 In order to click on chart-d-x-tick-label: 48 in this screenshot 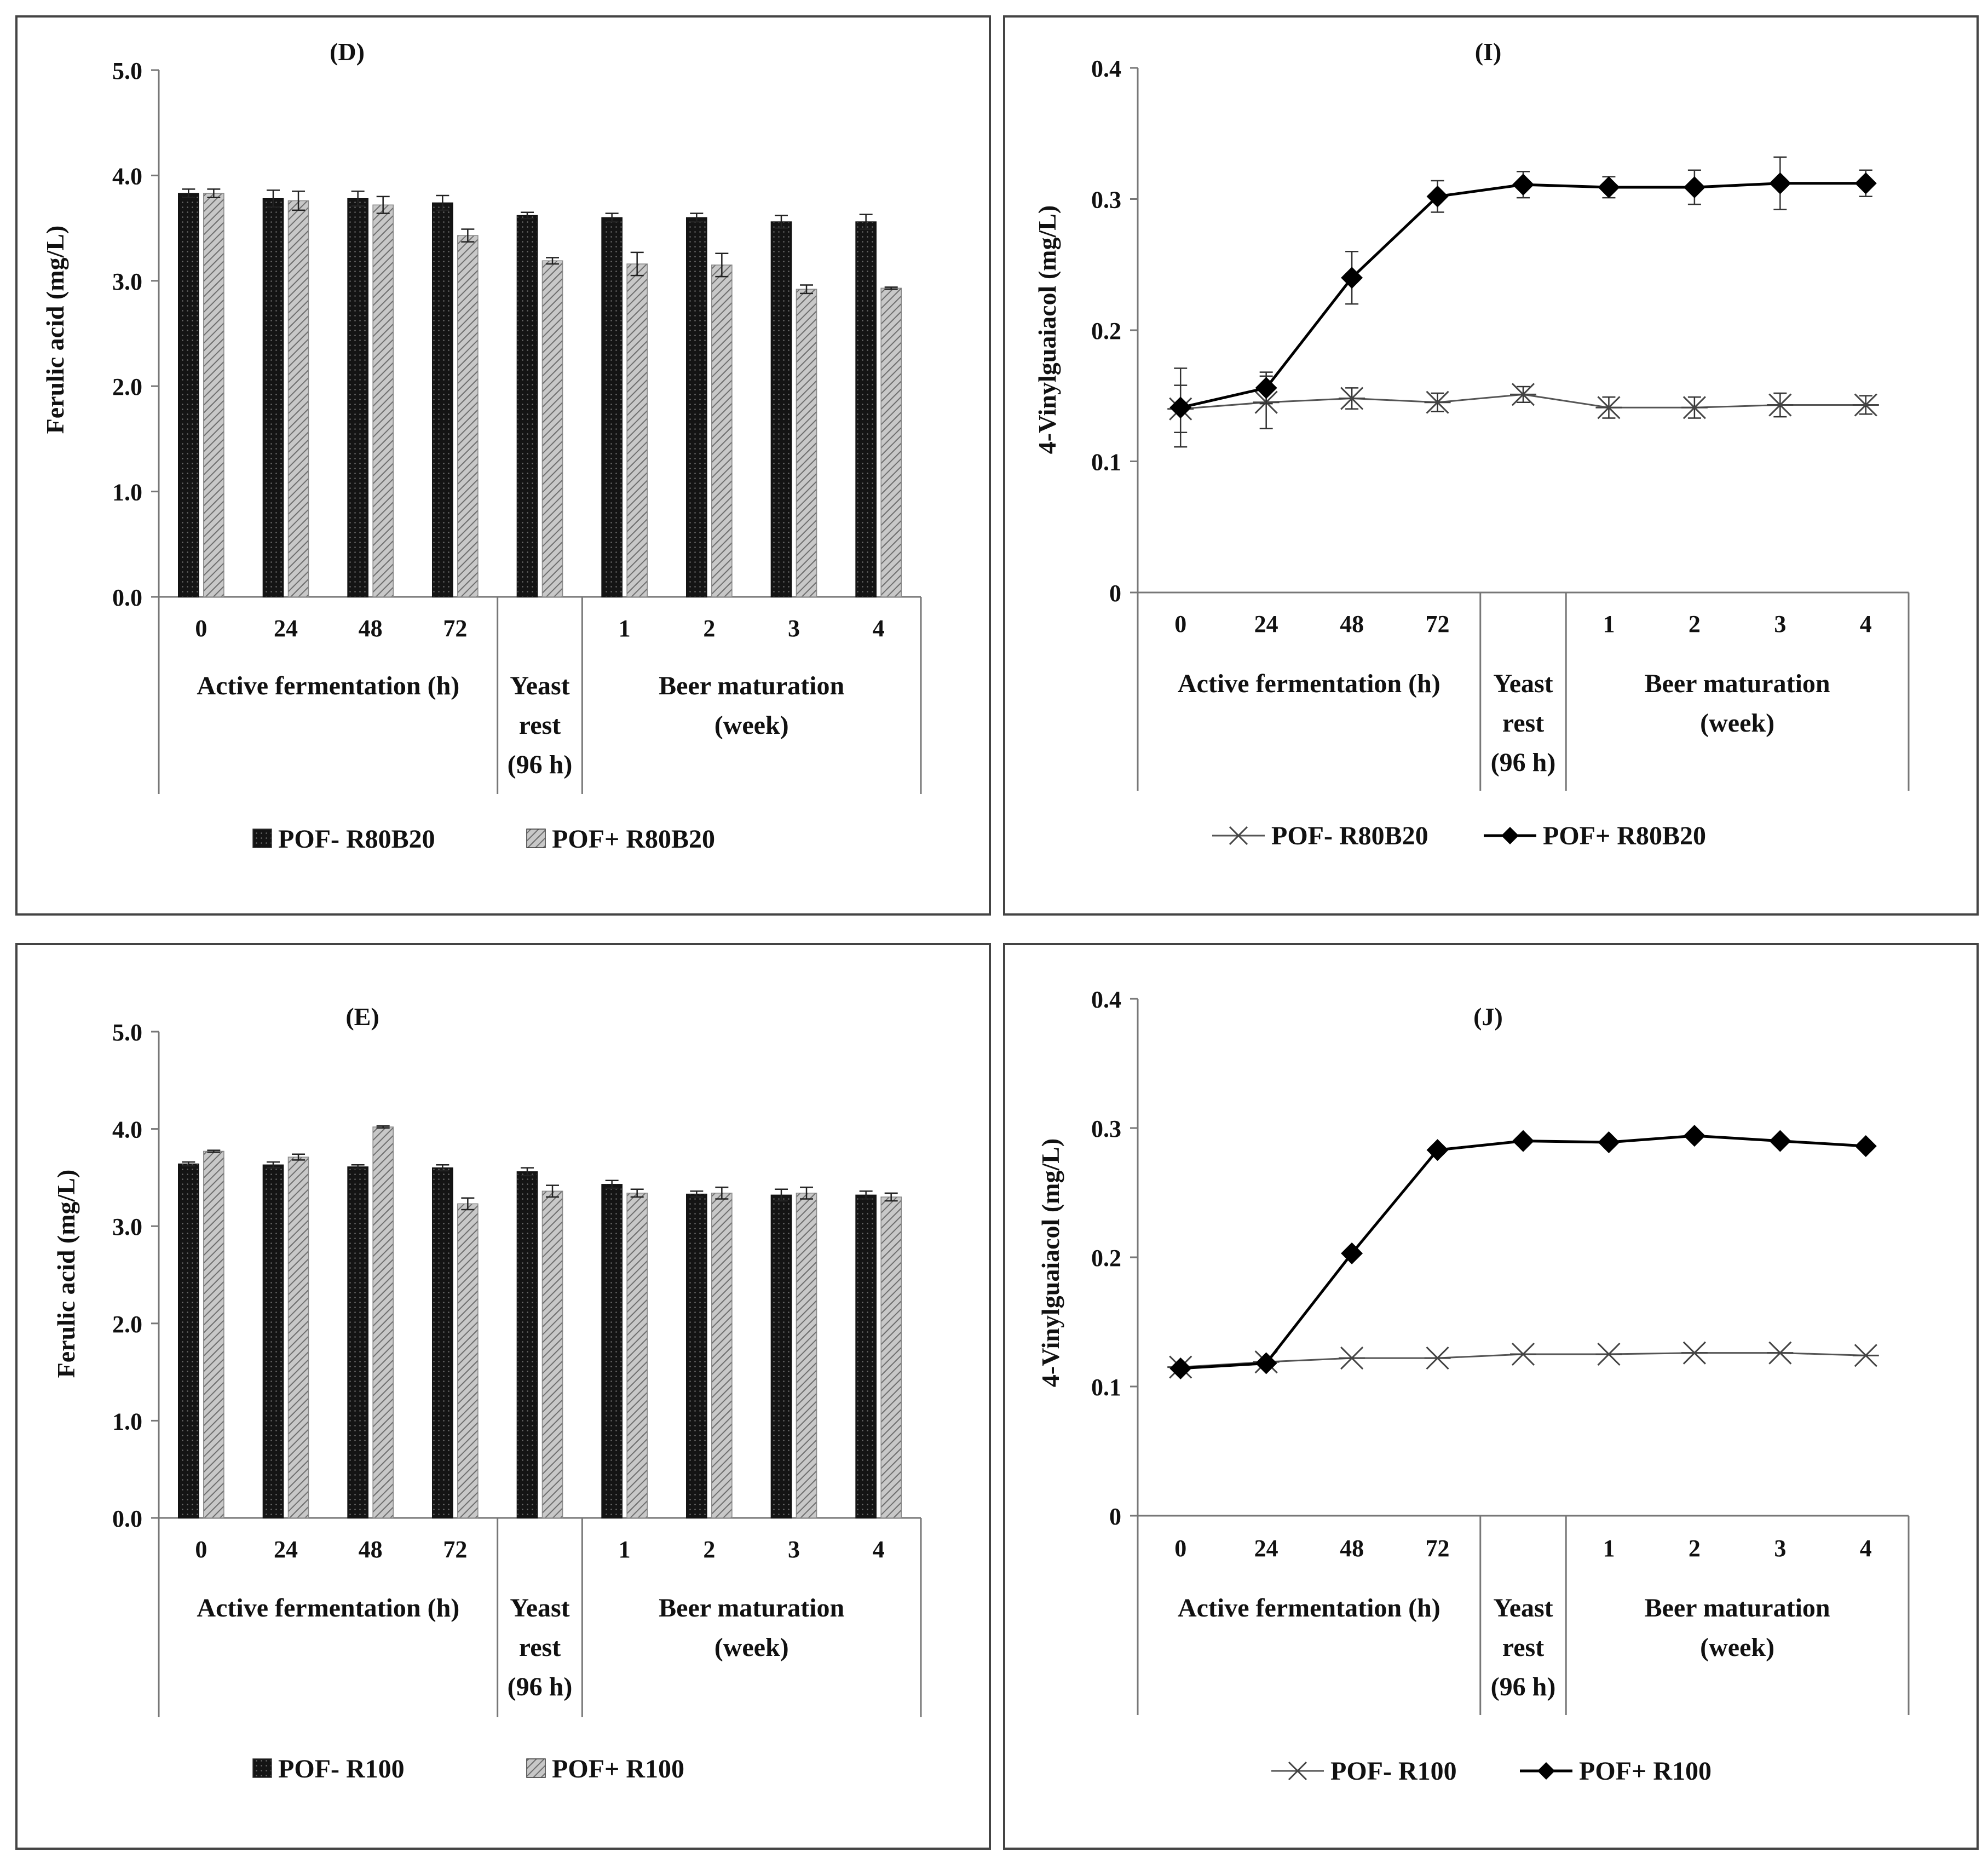, I will do `click(371, 628)`.